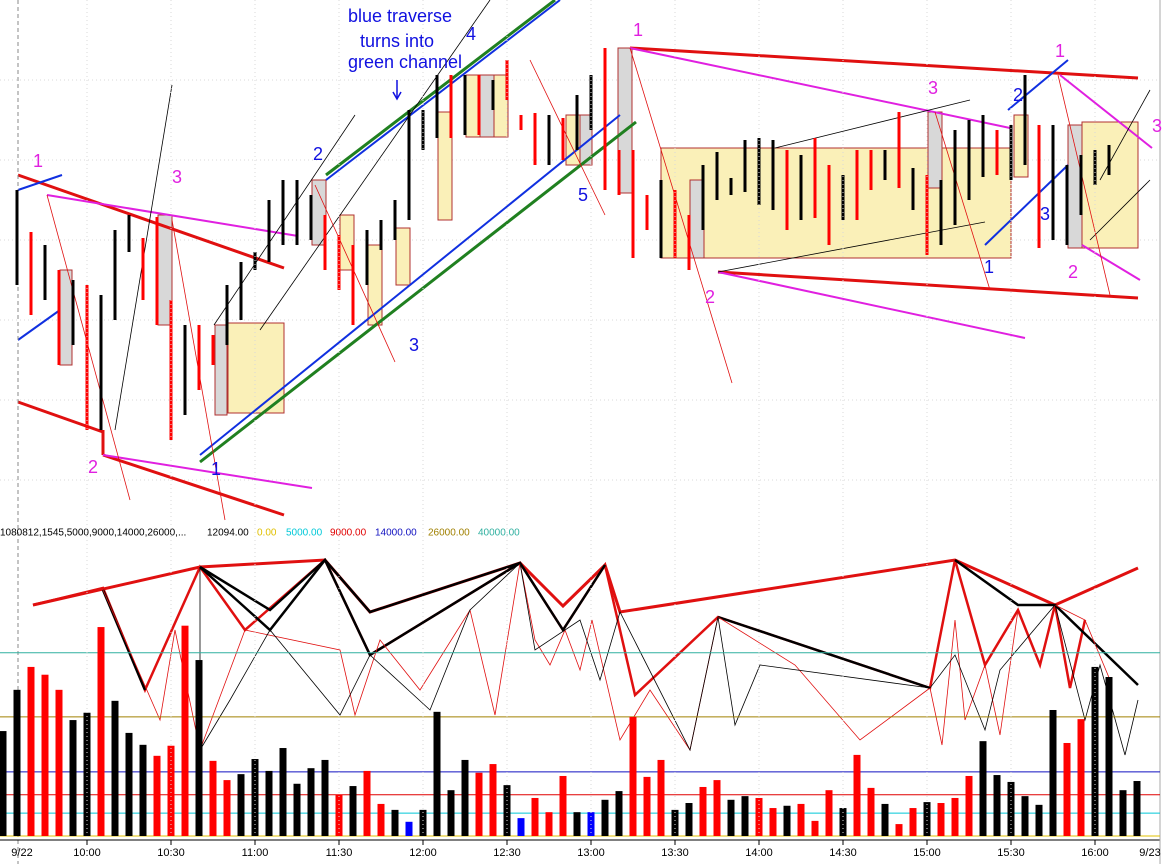 This screenshot has height=864, width=1168. Describe the element at coordinates (675, 853) in the screenshot. I see `x-tick-label: 13:30` at that location.